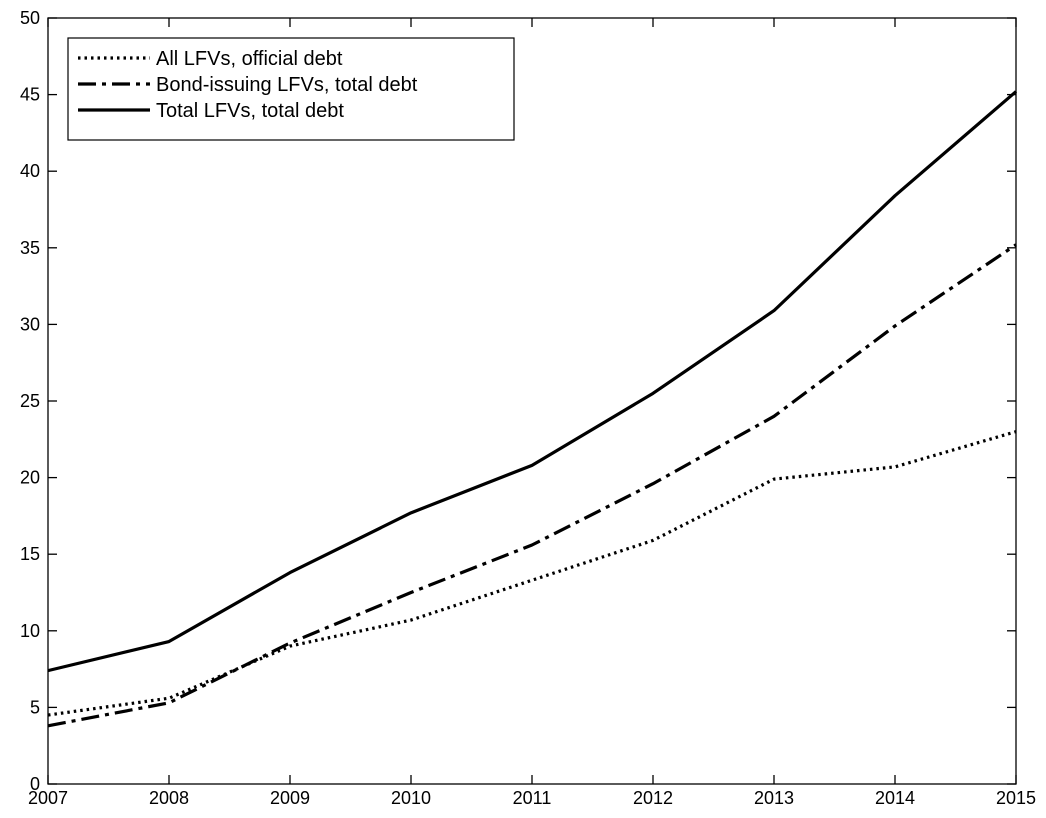 The image size is (1046, 818). Describe the element at coordinates (30, 324) in the screenshot. I see `y-tick-label: 30` at that location.